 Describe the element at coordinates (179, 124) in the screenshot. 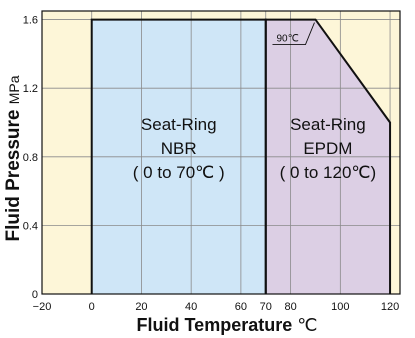

I see `region-label-1-line-1: Seat-Ring` at that location.